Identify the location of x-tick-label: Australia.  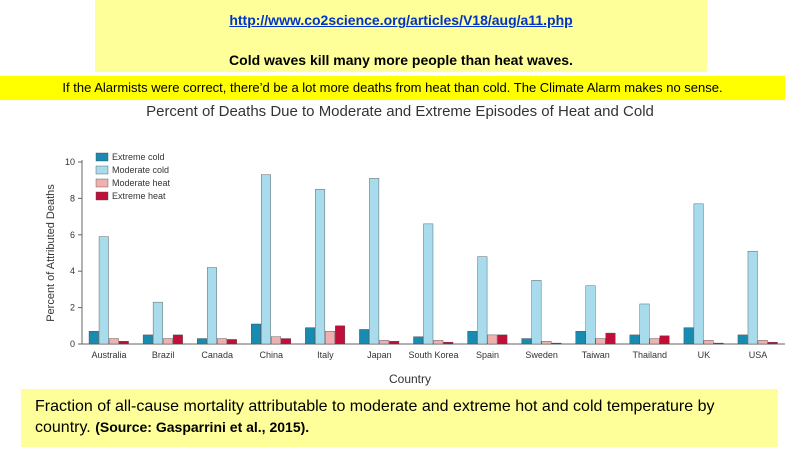
(109, 355).